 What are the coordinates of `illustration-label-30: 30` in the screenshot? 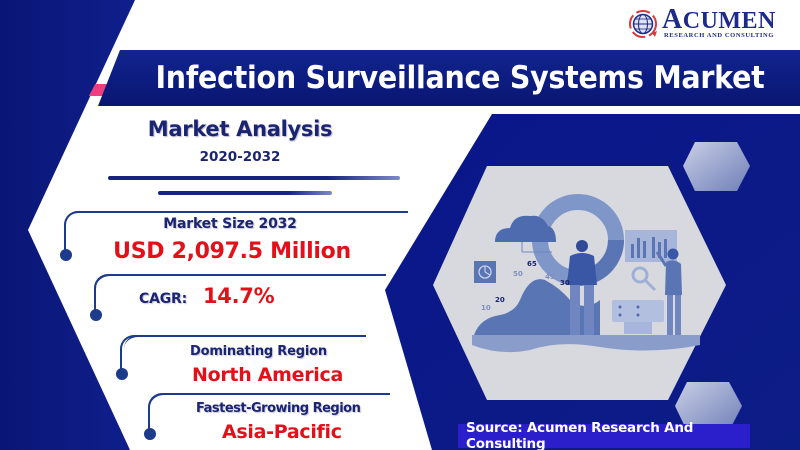 It's located at (565, 283).